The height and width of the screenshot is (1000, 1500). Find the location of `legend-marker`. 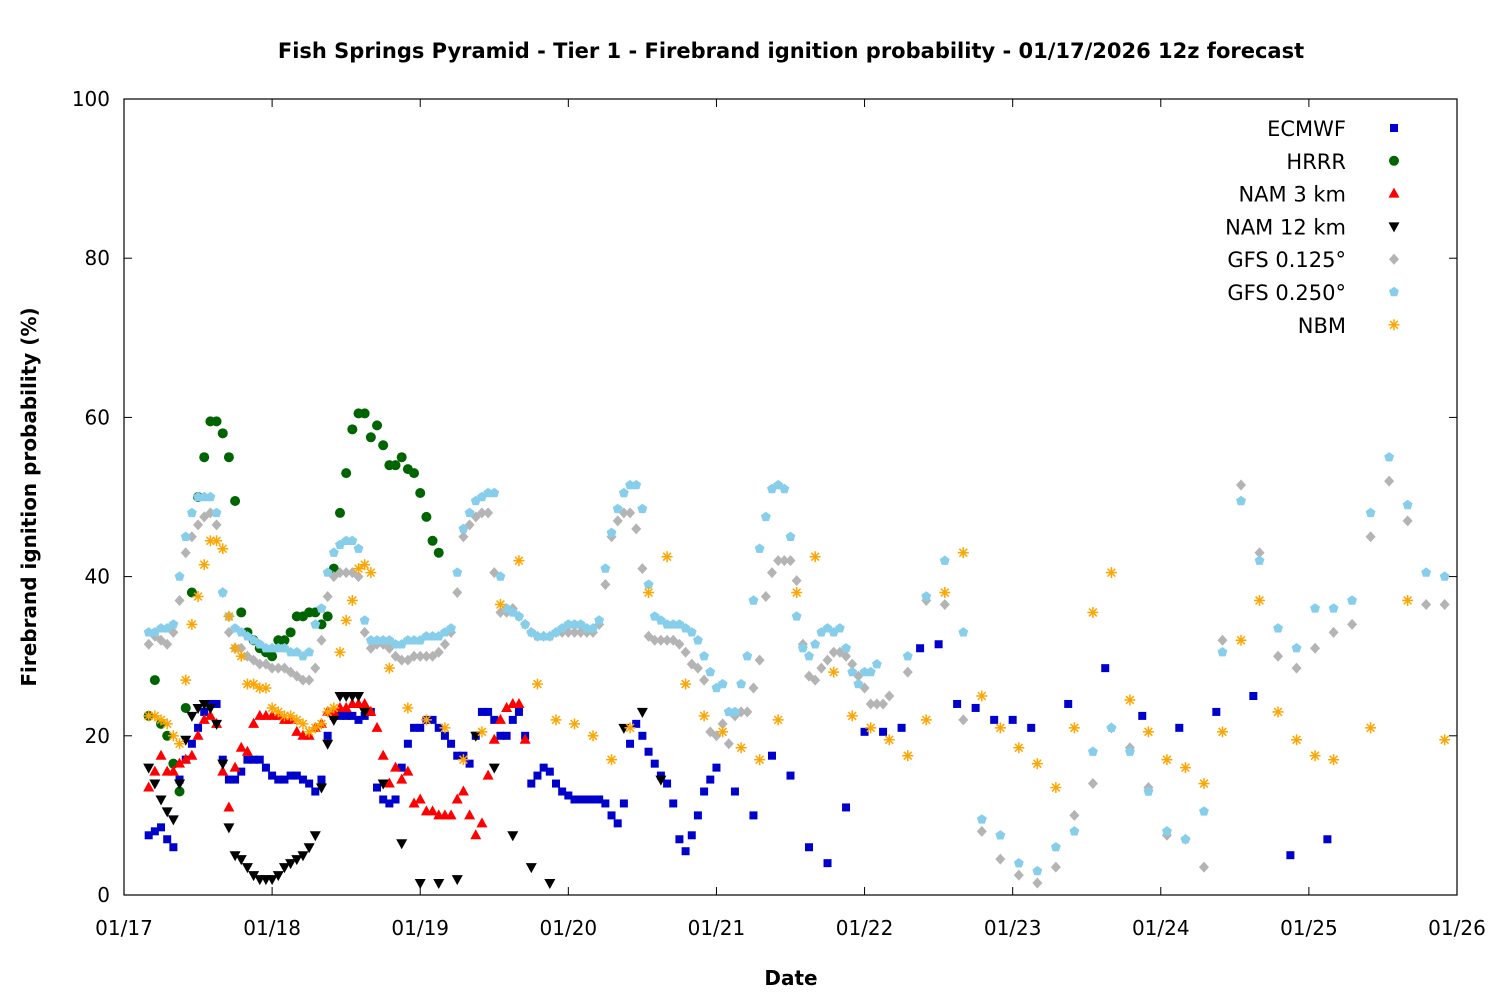

legend-marker is located at coordinates (1394, 227).